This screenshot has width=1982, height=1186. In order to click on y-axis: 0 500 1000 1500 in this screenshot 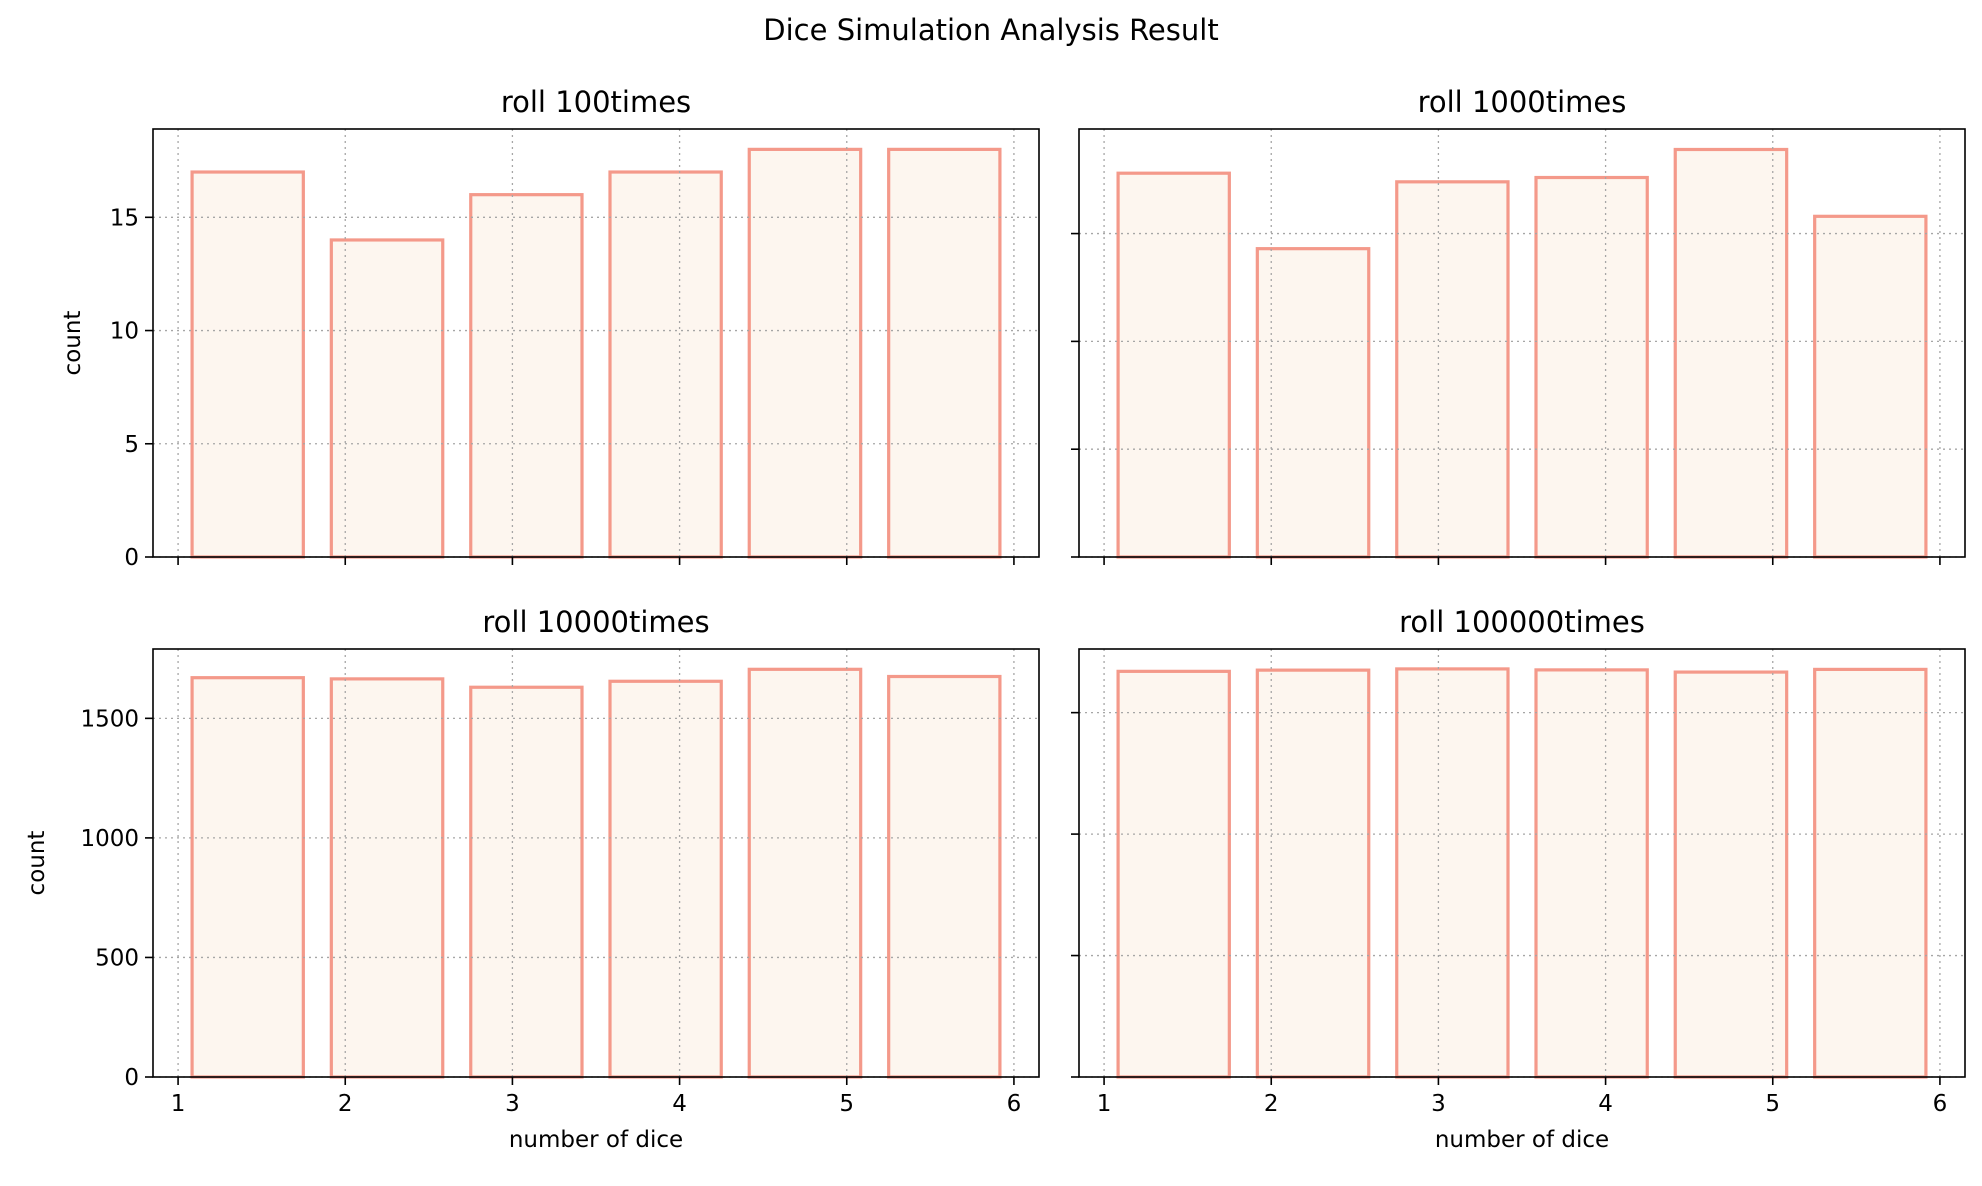, I will do `click(116, 898)`.